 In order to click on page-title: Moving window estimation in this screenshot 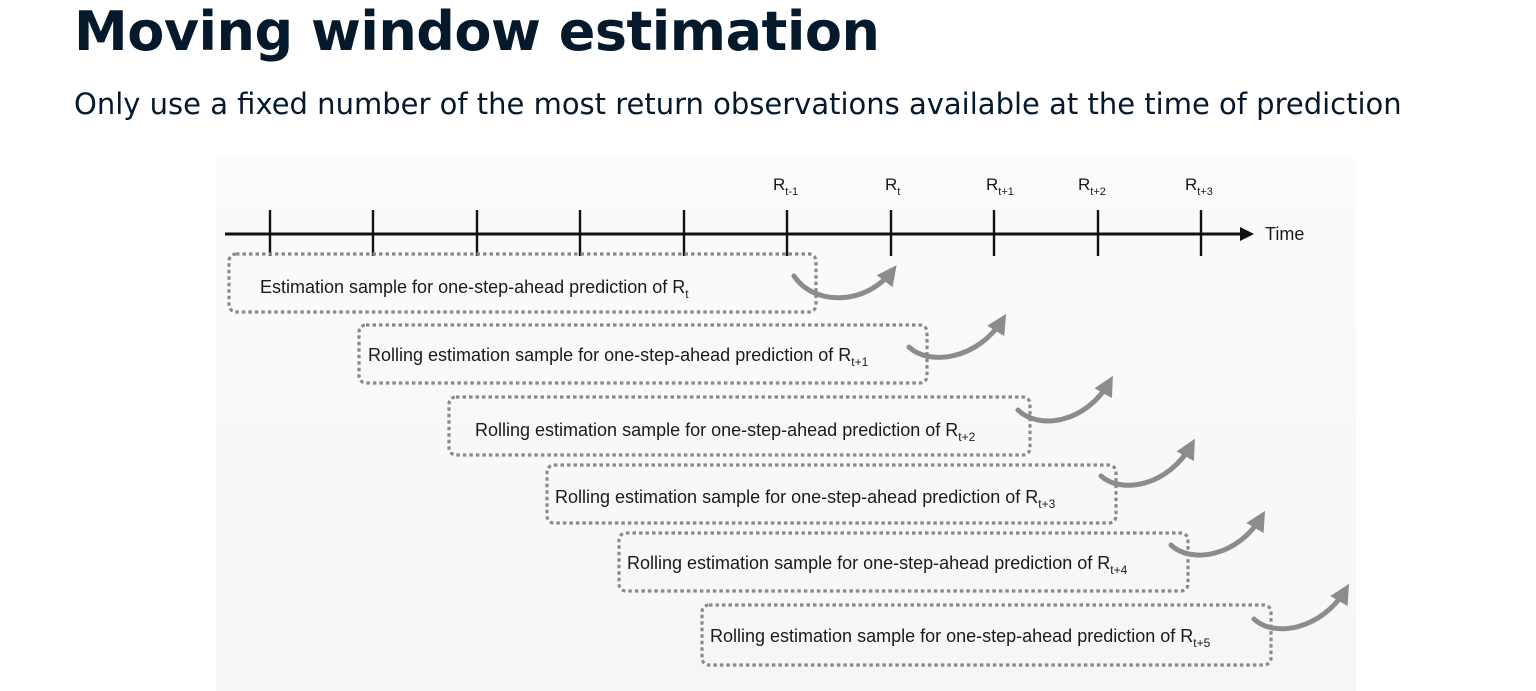, I will do `click(477, 31)`.